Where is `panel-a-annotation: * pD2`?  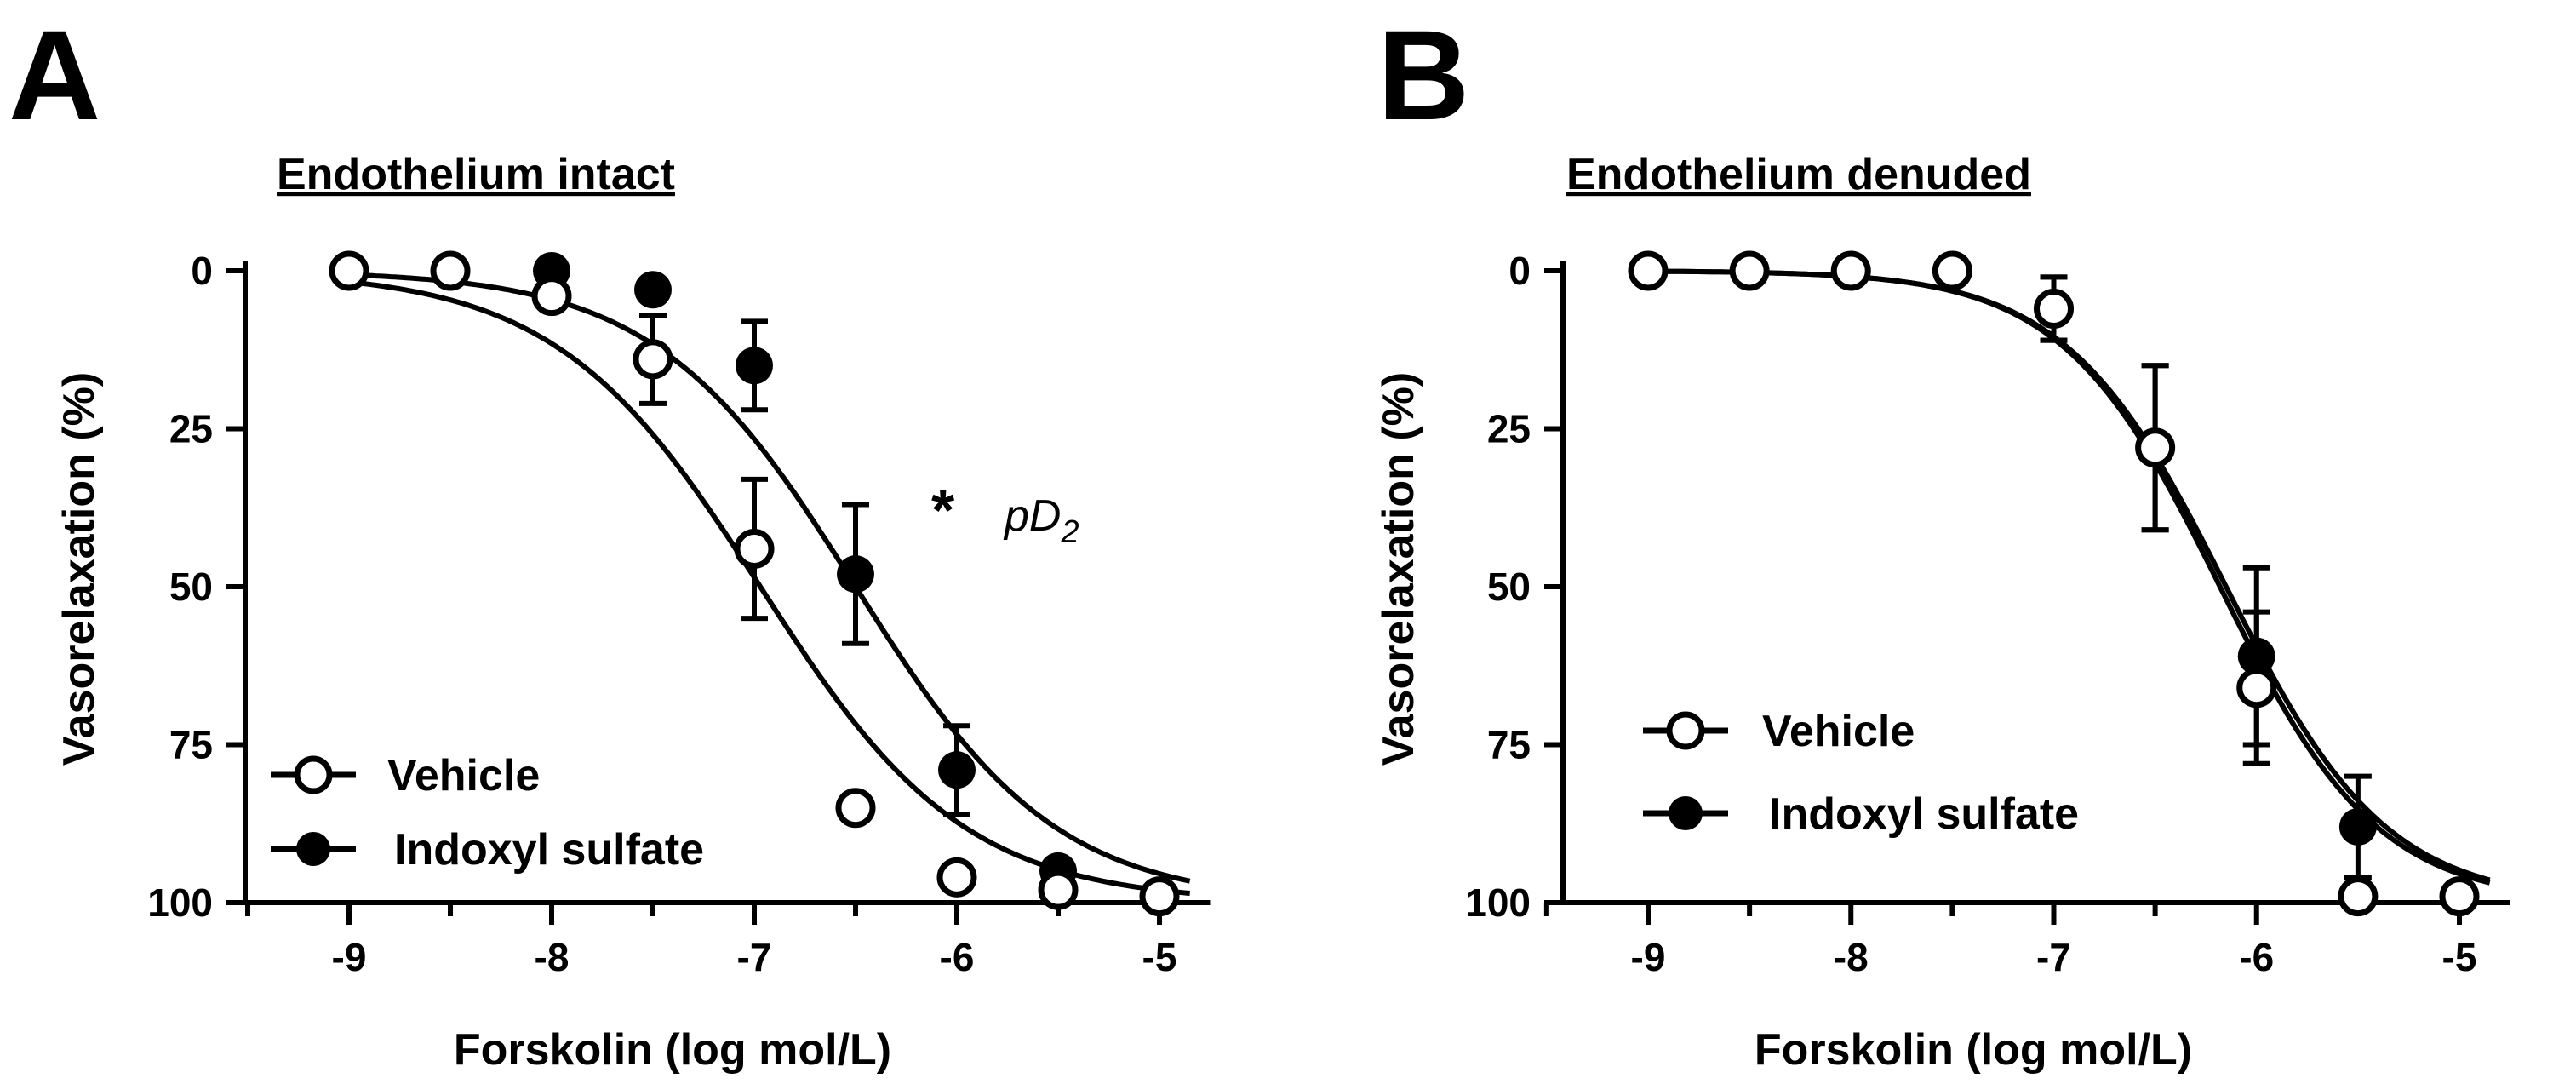
panel-a-annotation: * pD2 is located at coordinates (1005, 513).